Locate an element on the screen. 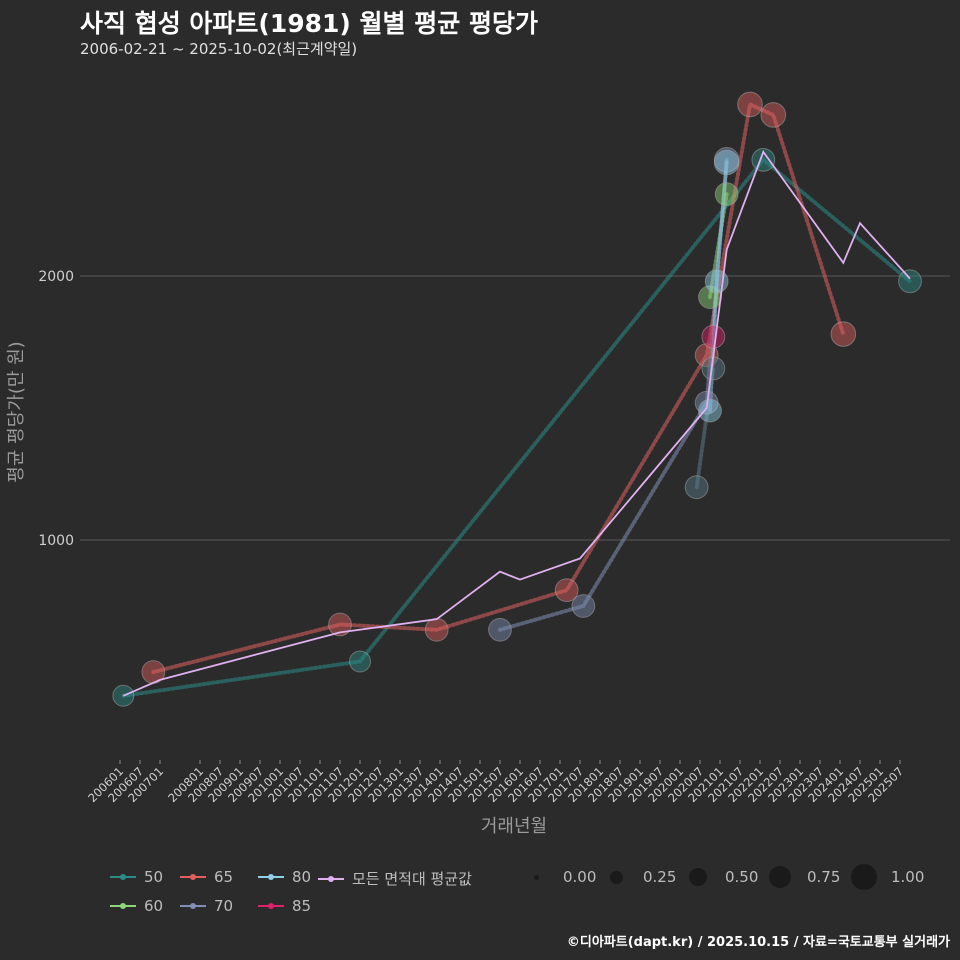 The image size is (960, 960). legend-item-80: 80 is located at coordinates (284, 877).